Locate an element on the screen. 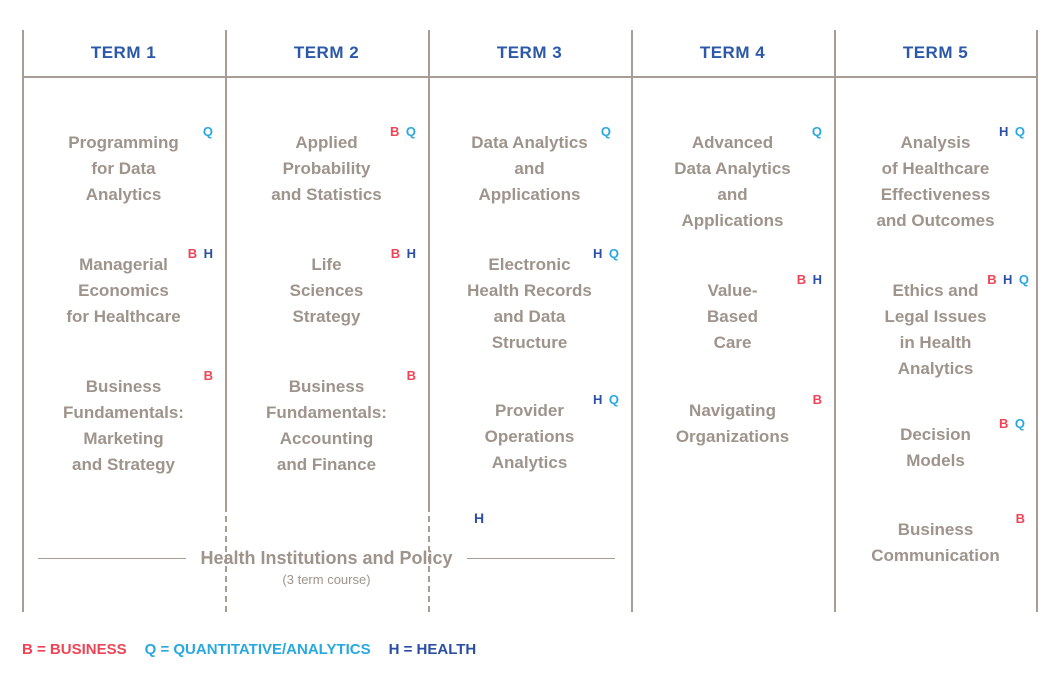 The image size is (1057, 678). span-course-title: Health Institutions and Policy is located at coordinates (326, 558).